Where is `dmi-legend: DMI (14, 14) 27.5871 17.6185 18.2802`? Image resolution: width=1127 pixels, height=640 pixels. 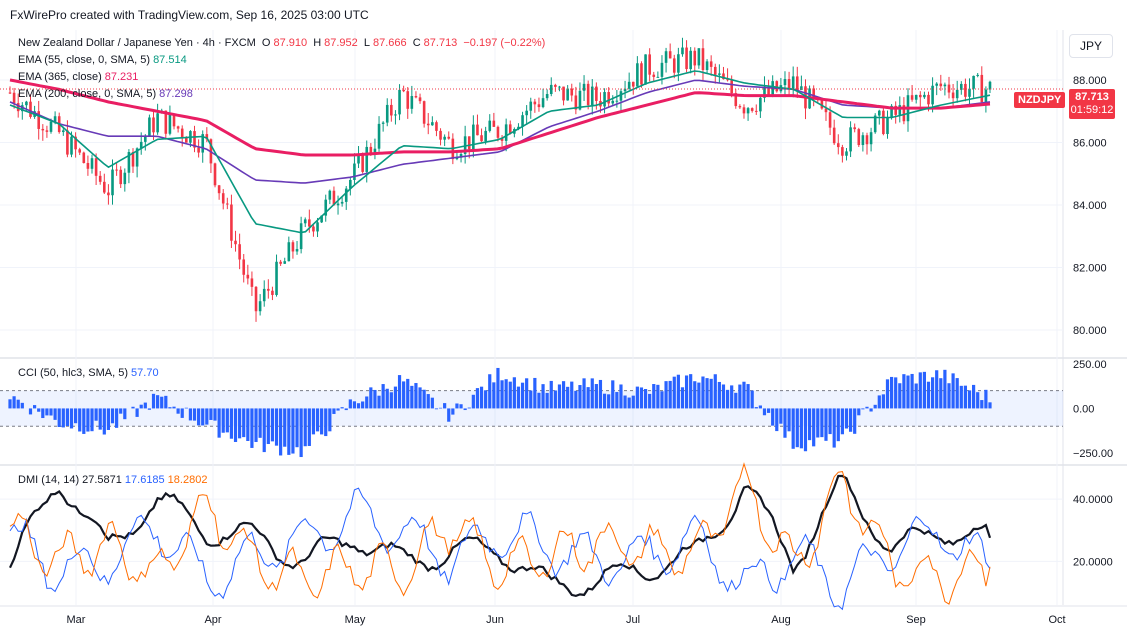 dmi-legend: DMI (14, 14) 27.5871 17.6185 18.2802 is located at coordinates (113, 480).